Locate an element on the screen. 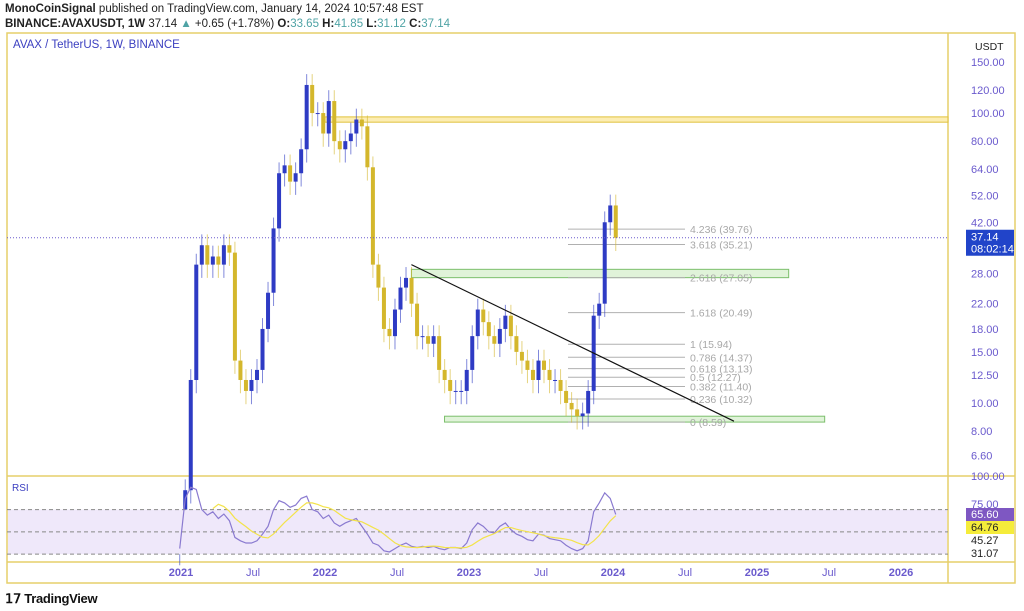  fib-level-label: 0.382 (11.40) is located at coordinates (721, 387).